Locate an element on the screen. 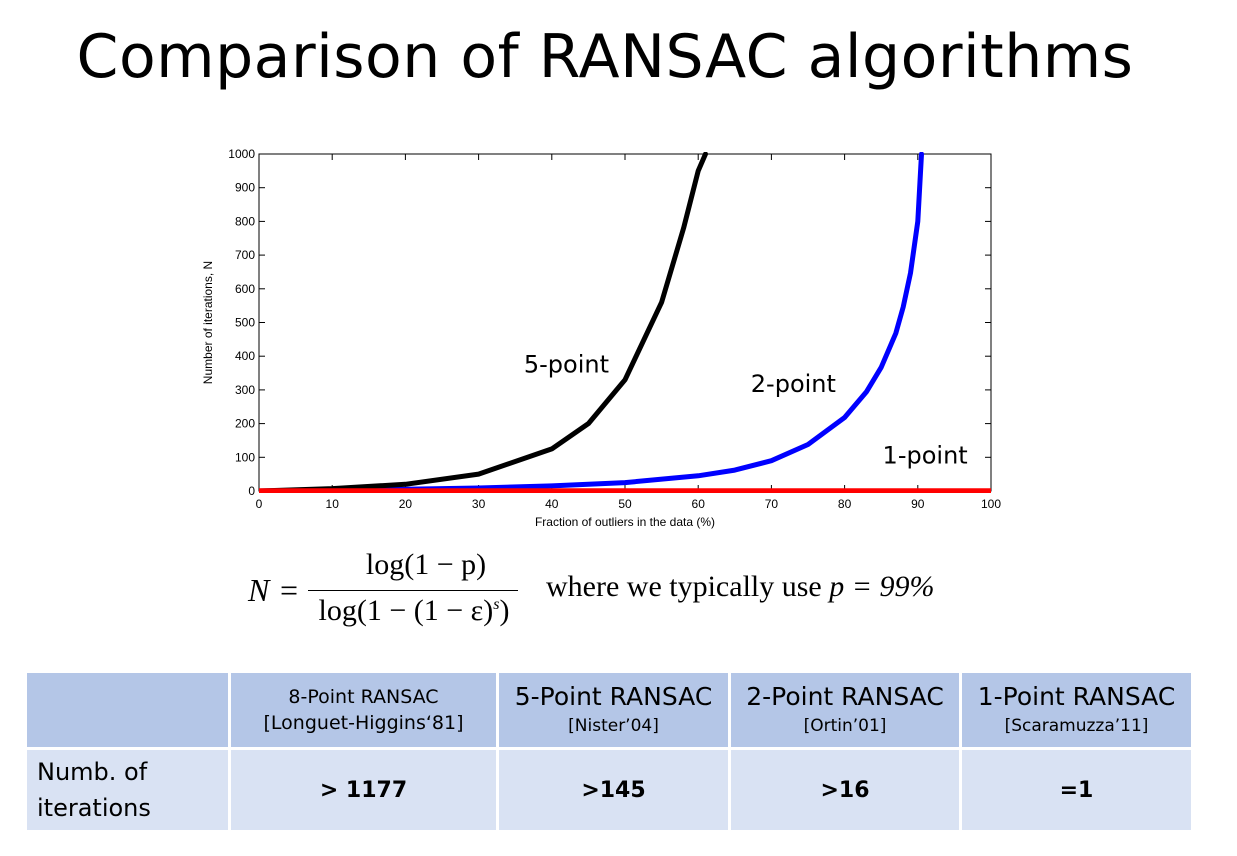  x-tick-label: 40 is located at coordinates (552, 504).